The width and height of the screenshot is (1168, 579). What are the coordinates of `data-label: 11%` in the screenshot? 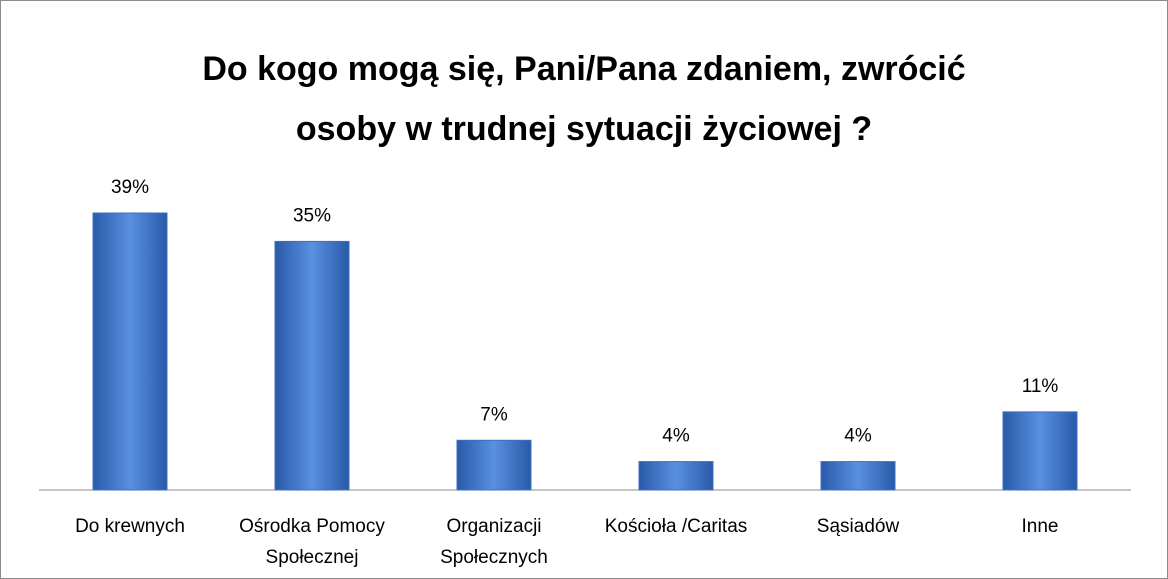 It's located at (1040, 386).